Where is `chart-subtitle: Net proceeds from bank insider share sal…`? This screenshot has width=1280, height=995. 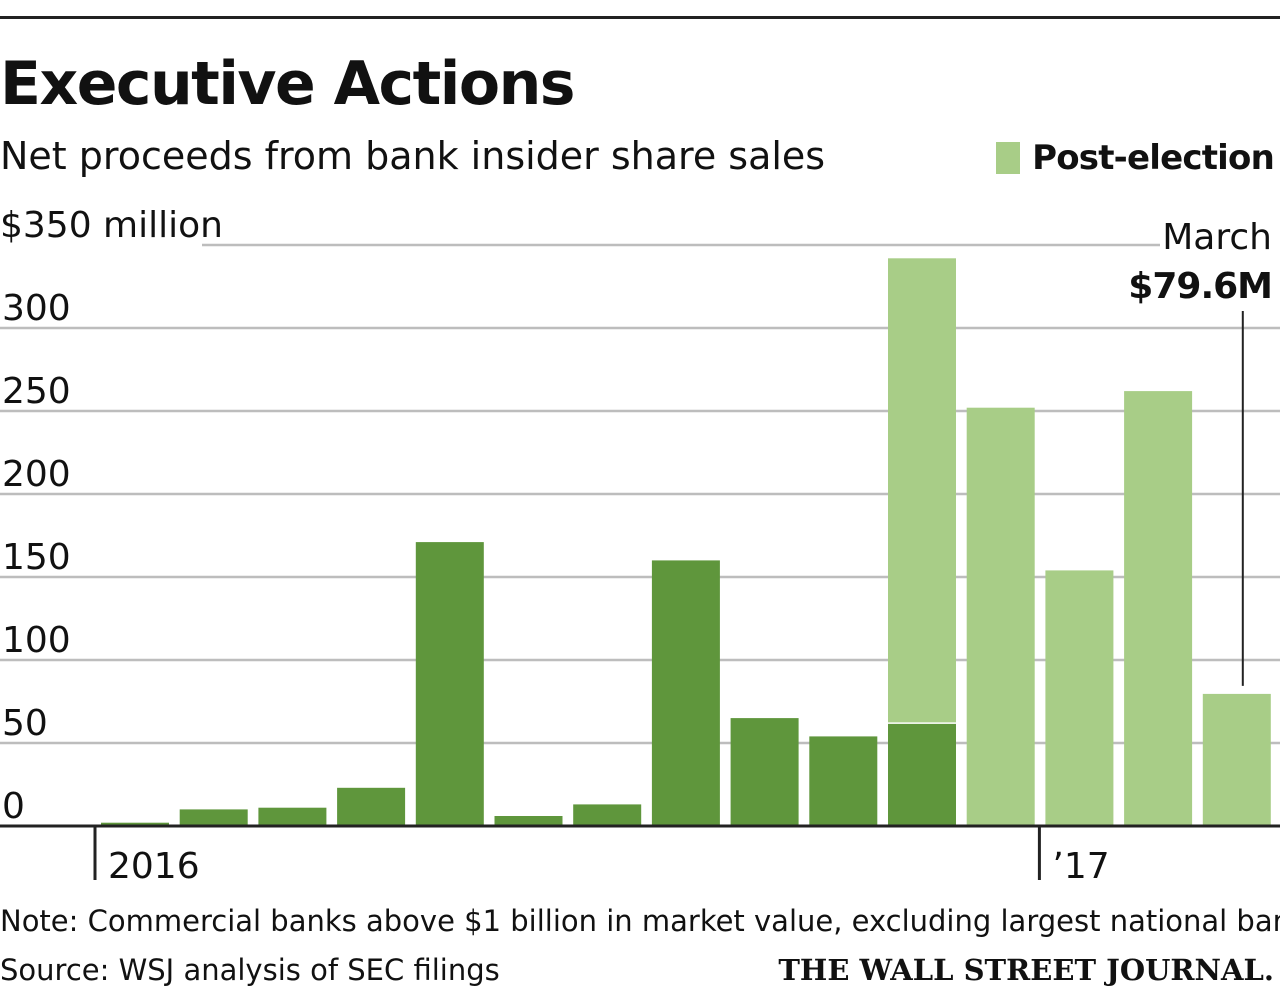
chart-subtitle: Net proceeds from bank insider share sal… is located at coordinates (413, 156).